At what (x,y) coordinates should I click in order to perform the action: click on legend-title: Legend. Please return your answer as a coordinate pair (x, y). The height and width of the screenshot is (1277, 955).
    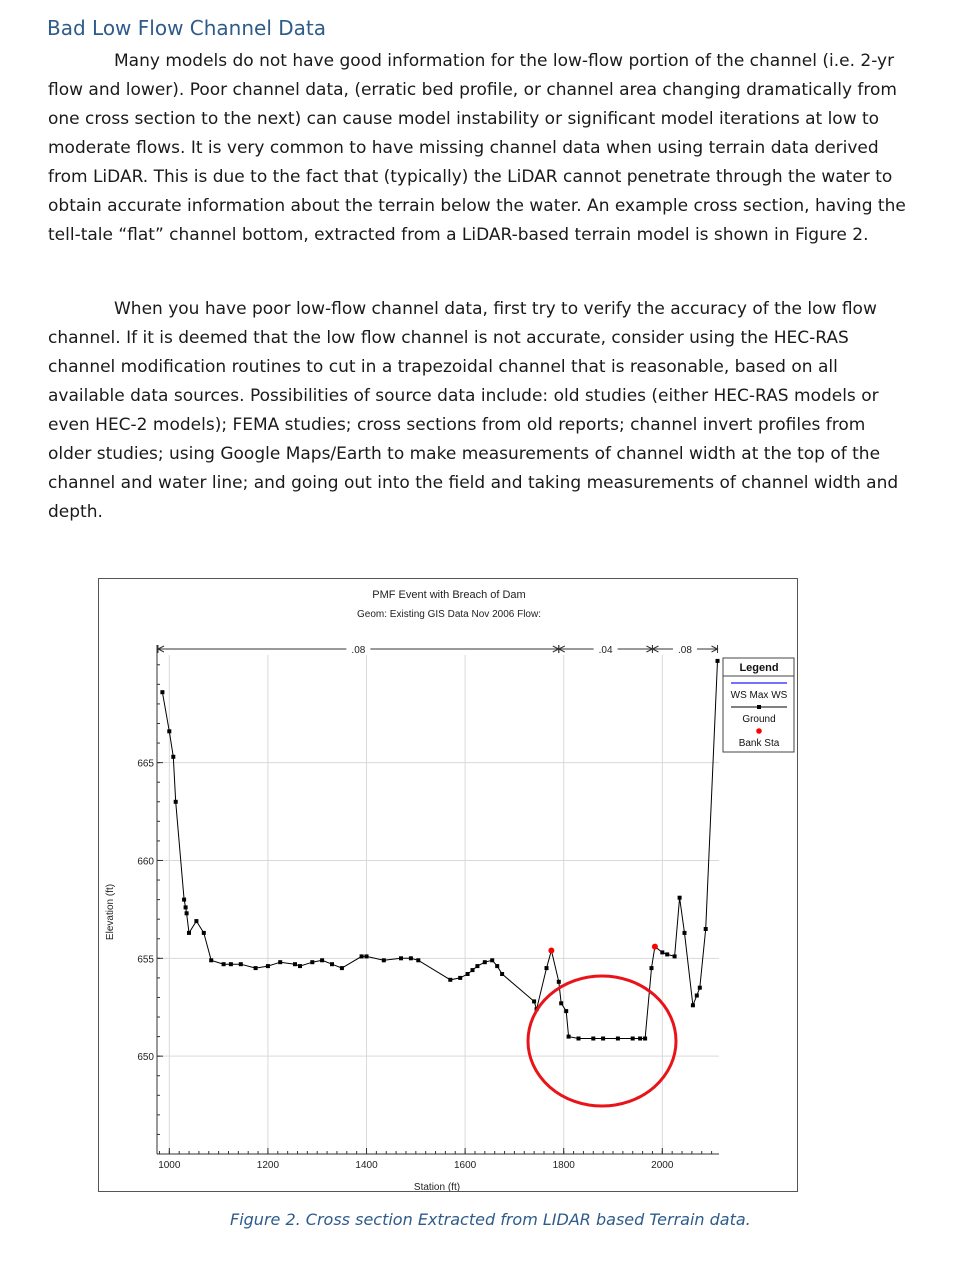
    Looking at the image, I should click on (758, 668).